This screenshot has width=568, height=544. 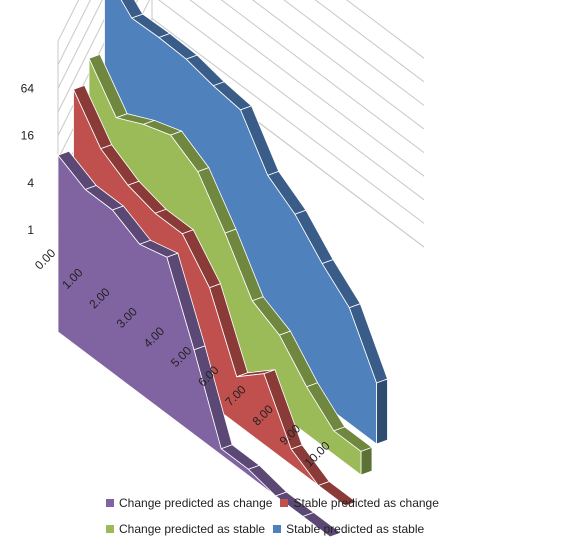 I want to click on x-tick-label: 0.00, so click(x=45, y=259).